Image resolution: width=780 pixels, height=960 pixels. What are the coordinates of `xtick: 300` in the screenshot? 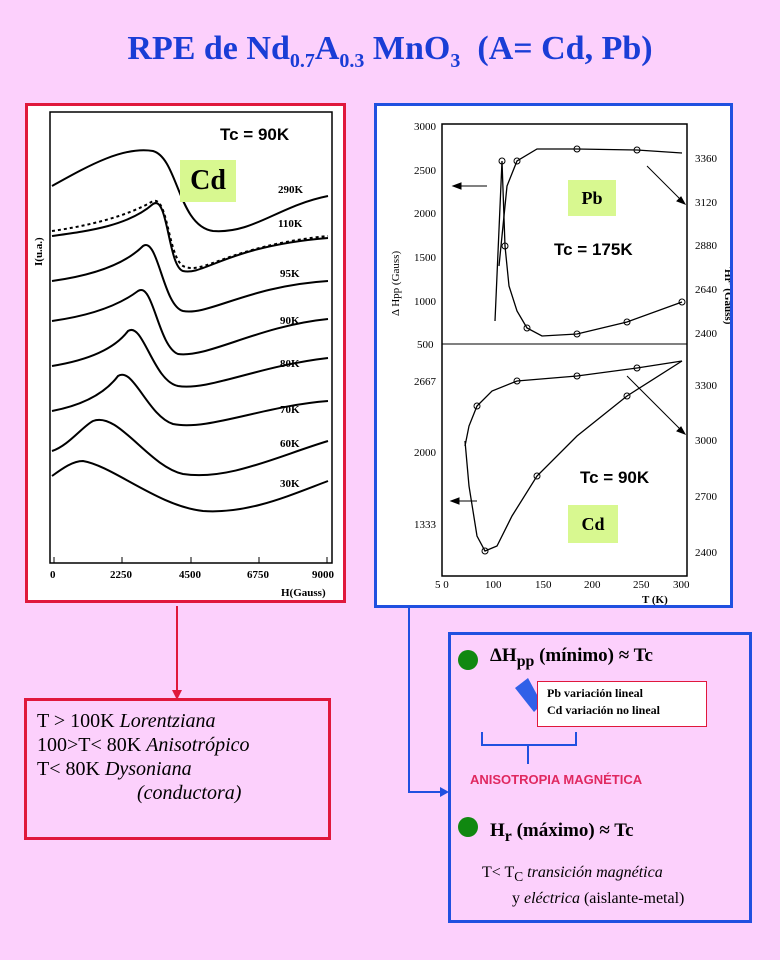 It's located at (681, 585).